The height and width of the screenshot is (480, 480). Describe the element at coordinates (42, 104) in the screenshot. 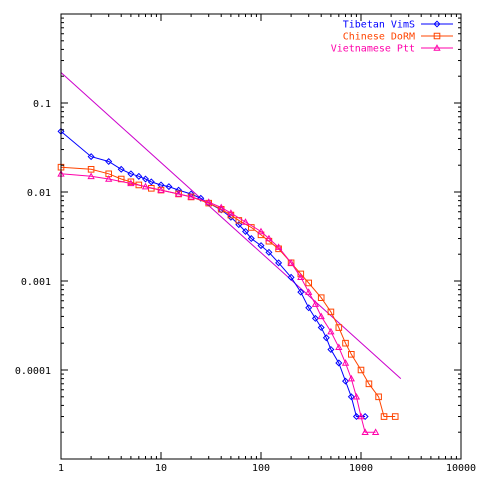

I see `y-tick-label: 0.1` at that location.